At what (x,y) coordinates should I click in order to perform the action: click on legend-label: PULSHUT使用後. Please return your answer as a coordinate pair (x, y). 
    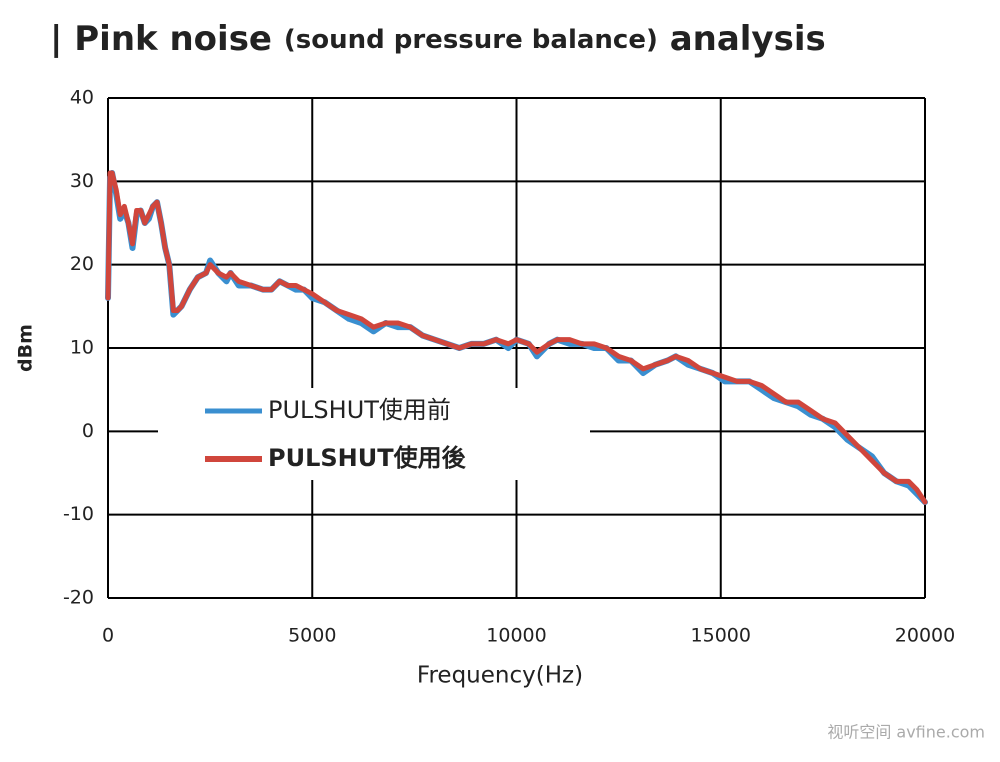
    Looking at the image, I should click on (367, 458).